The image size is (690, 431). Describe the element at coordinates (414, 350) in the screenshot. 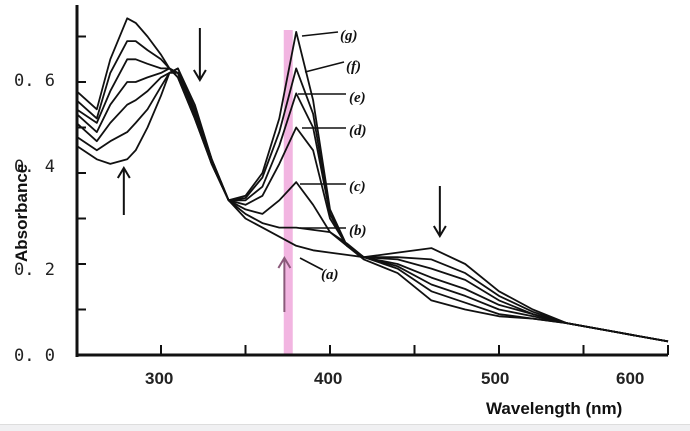

I see `x-ticks` at that location.